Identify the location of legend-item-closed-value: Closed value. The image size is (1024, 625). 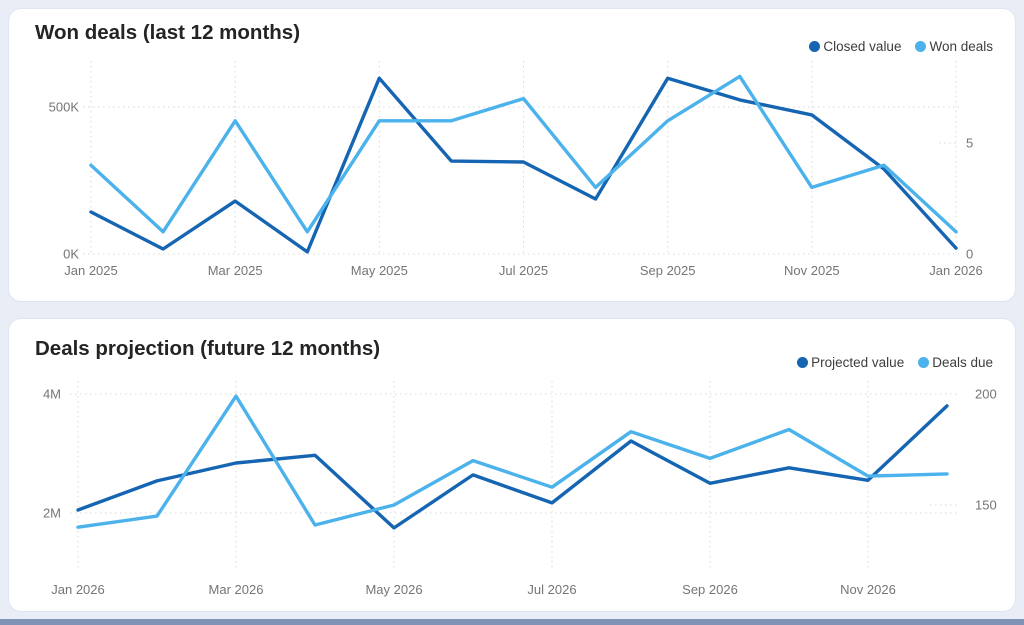
(855, 46).